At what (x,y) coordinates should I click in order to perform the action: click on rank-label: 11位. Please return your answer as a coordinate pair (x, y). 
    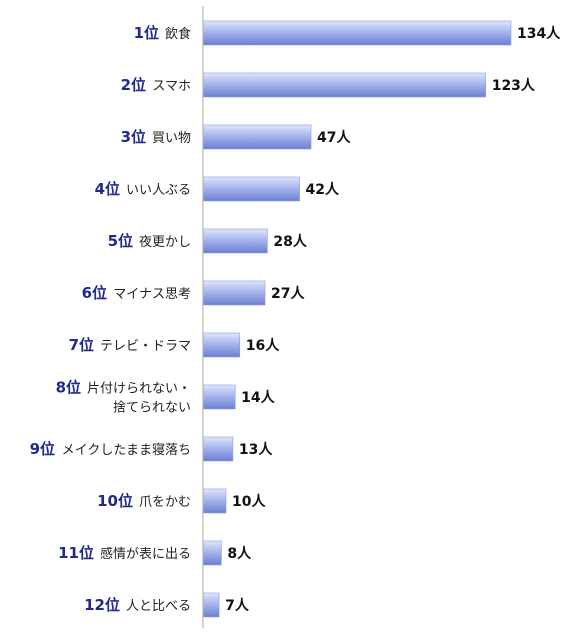
    Looking at the image, I should click on (76, 553).